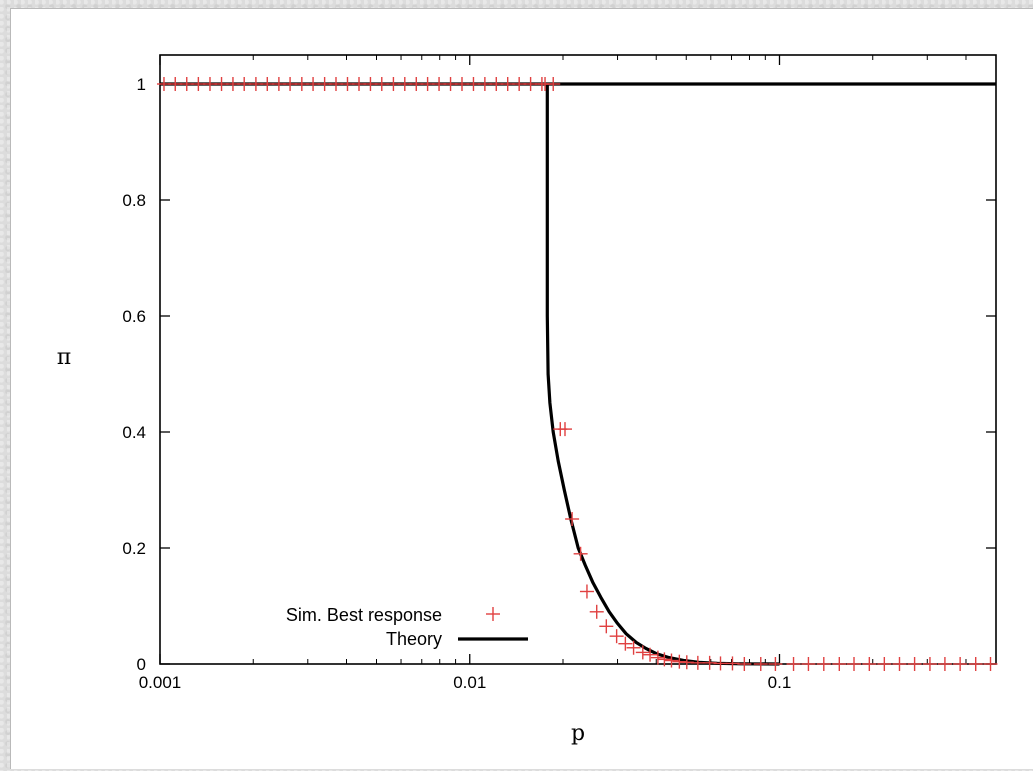  What do you see at coordinates (141, 84) in the screenshot?
I see `y-tick-label: 1` at bounding box center [141, 84].